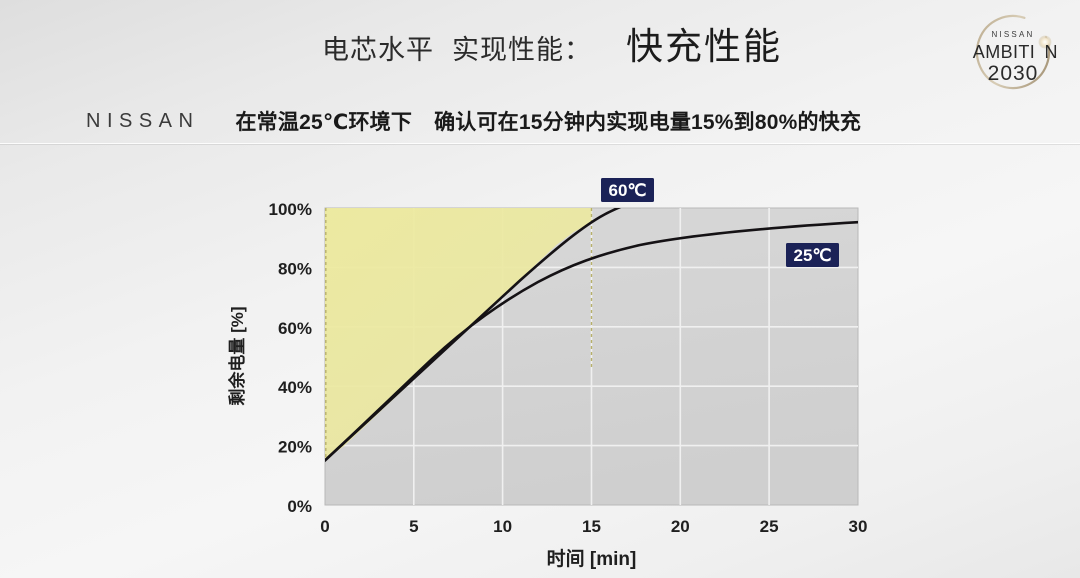 The width and height of the screenshot is (1080, 578). What do you see at coordinates (680, 526) in the screenshot?
I see `x-tick-20: 20` at bounding box center [680, 526].